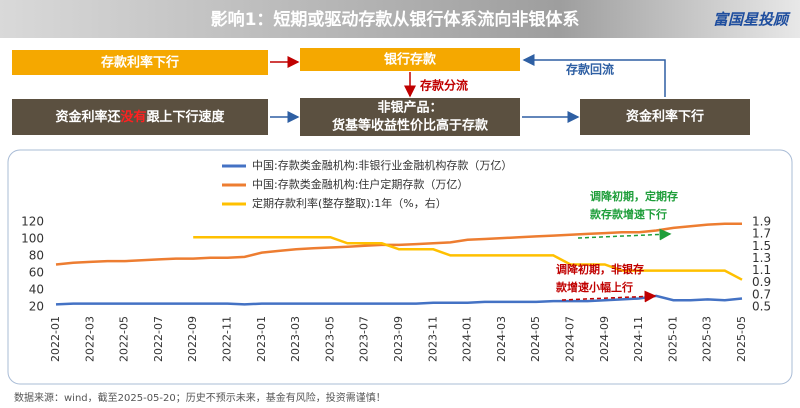  I want to click on edge-label: 存款分流, so click(443, 85).